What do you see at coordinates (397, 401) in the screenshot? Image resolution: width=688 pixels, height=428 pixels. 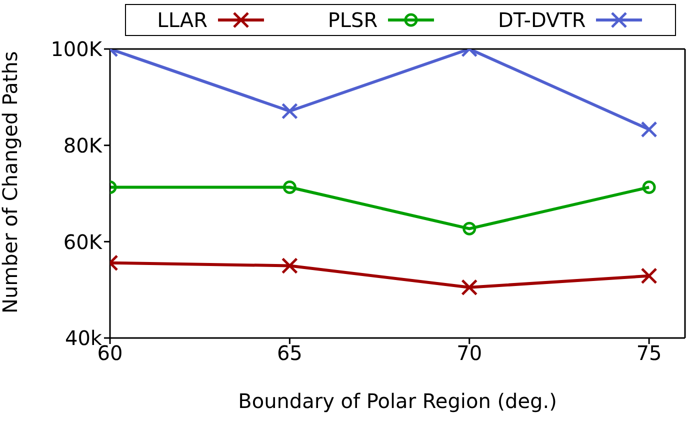 I see `x-axis-title: Boundary of Polar Region (deg.)` at bounding box center [397, 401].